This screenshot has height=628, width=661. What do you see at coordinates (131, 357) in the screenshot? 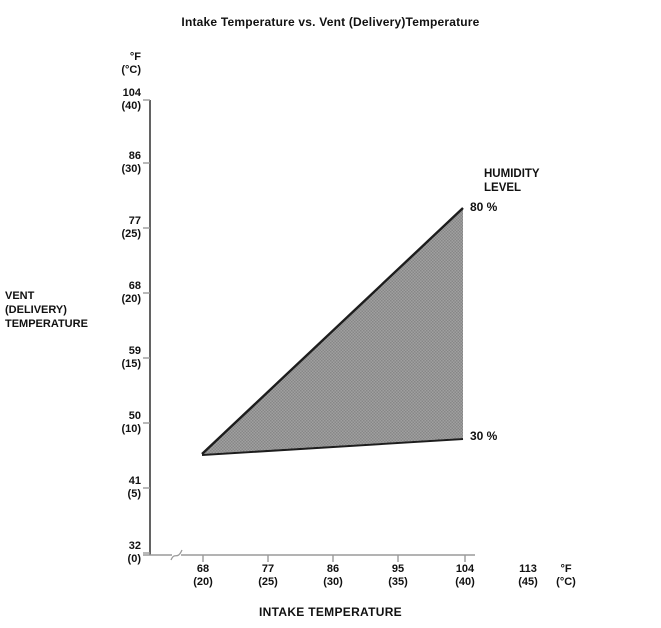
I see `y-tick-label: 59 (15)` at bounding box center [131, 357].